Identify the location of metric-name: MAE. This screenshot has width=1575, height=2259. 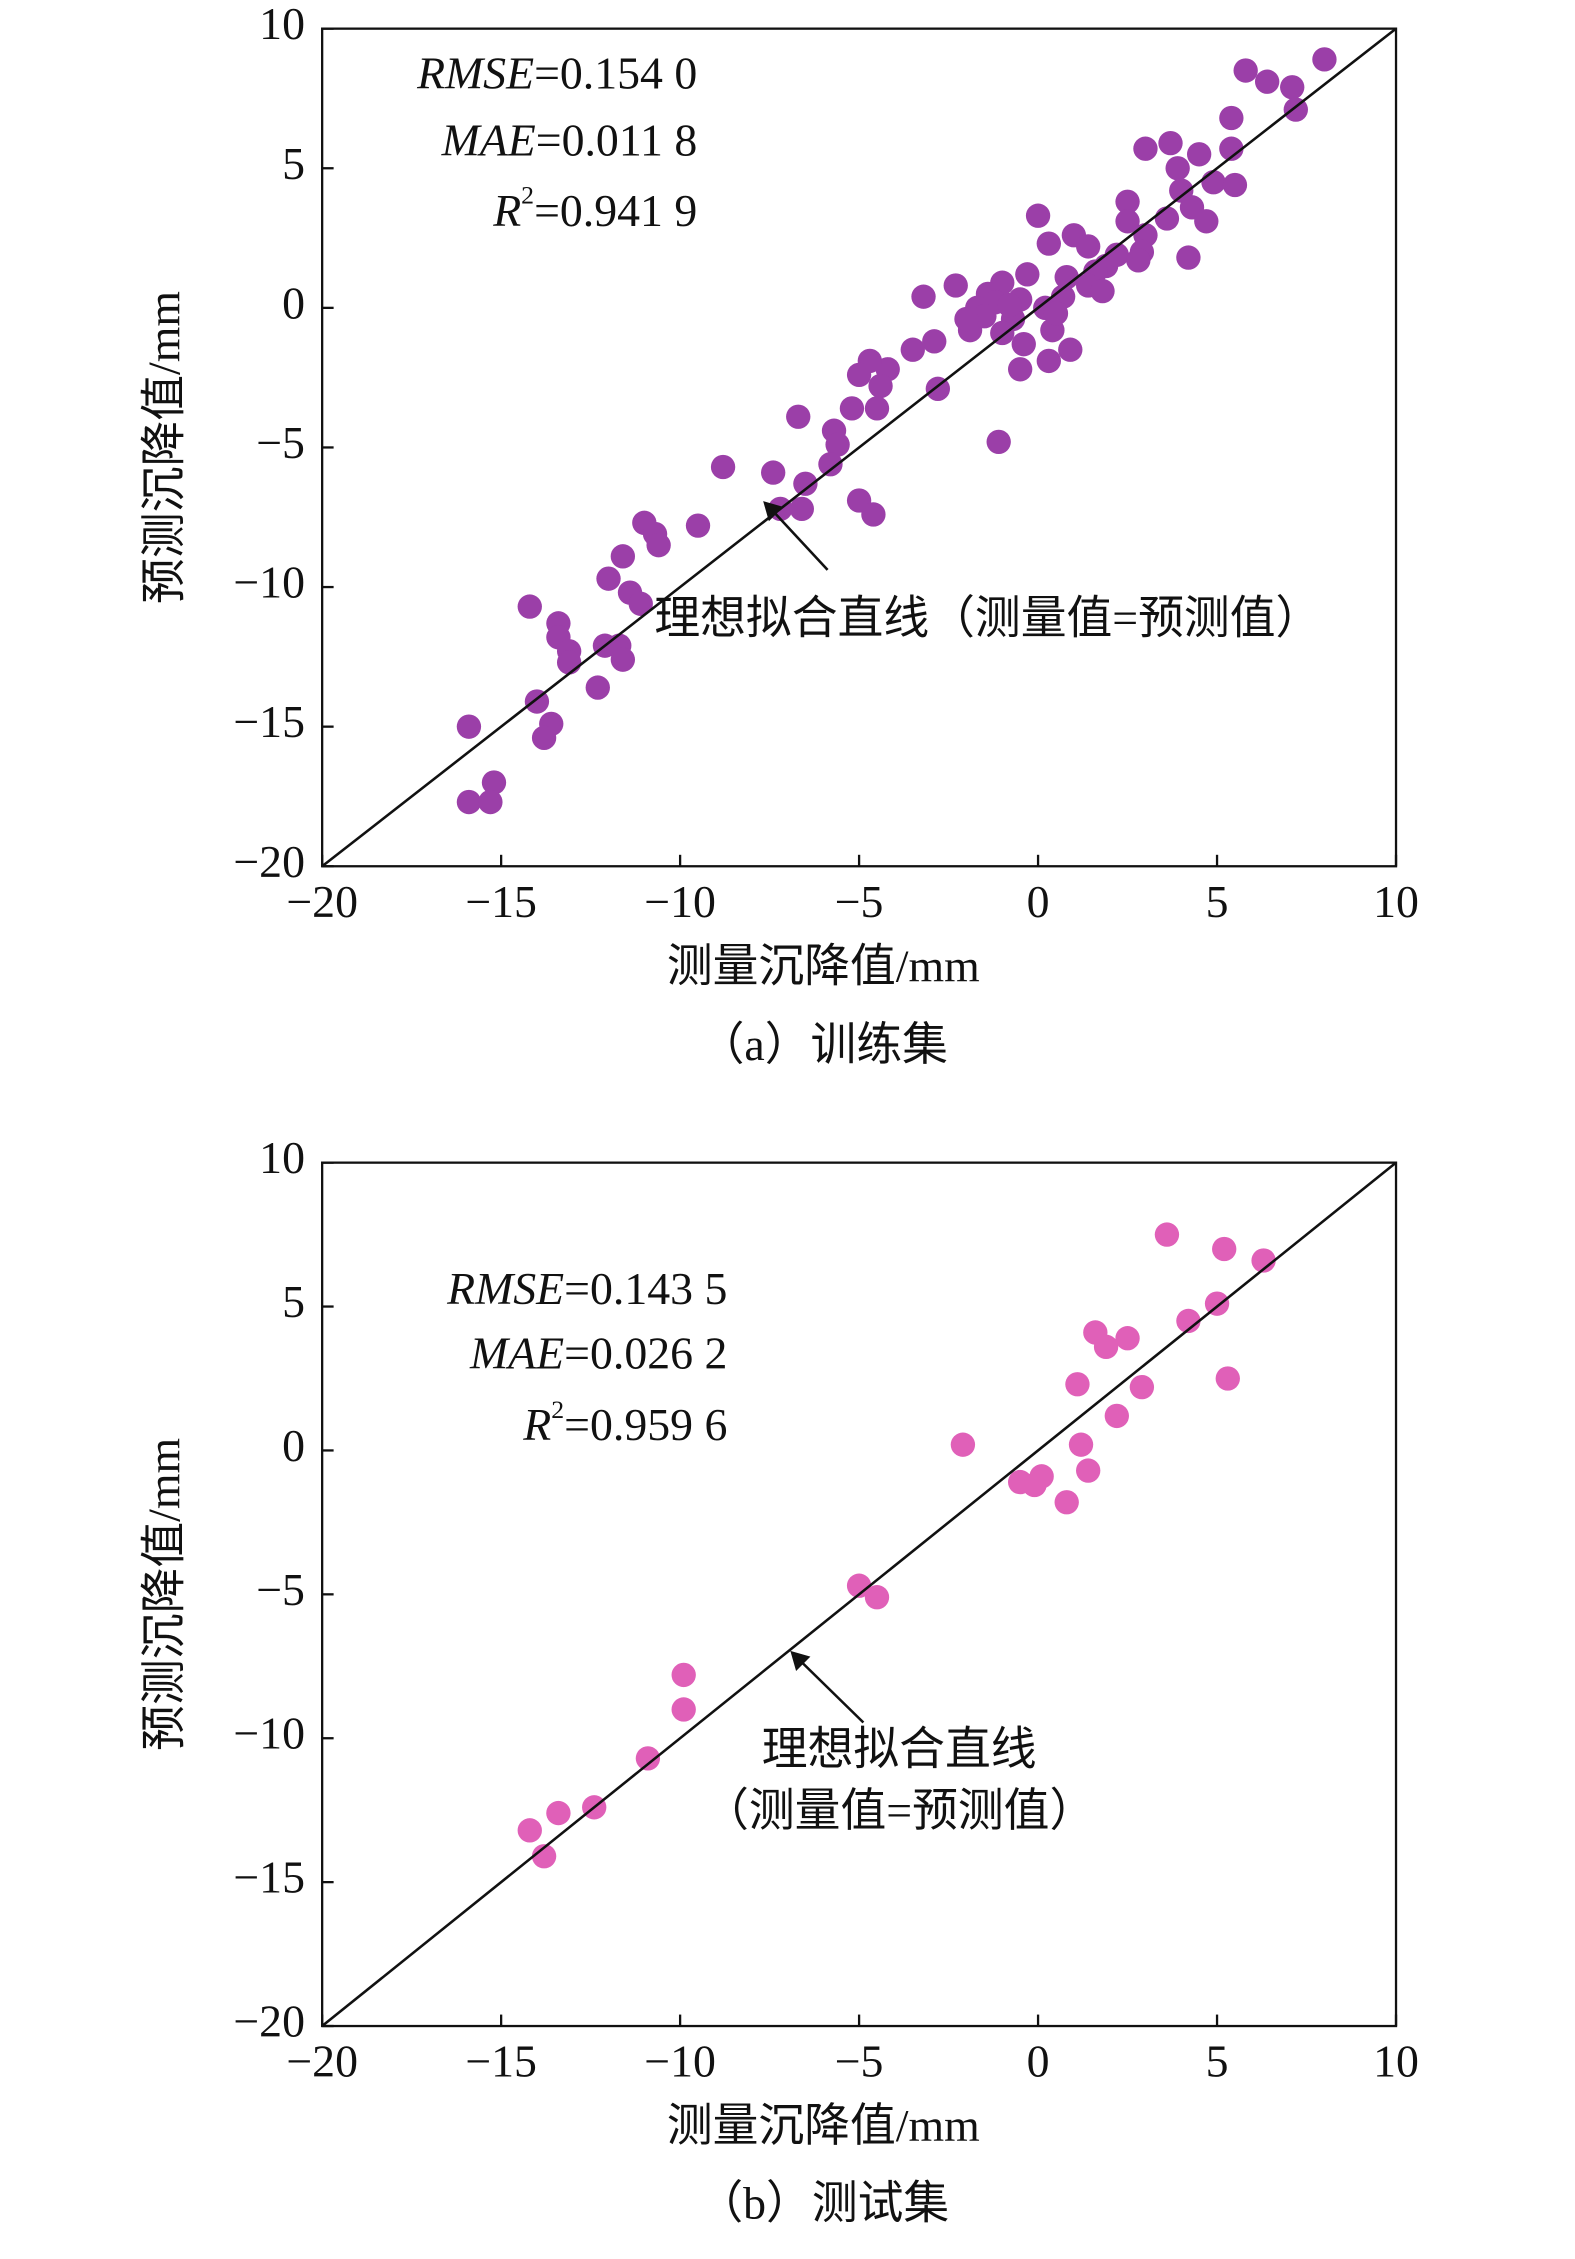
(516, 1352).